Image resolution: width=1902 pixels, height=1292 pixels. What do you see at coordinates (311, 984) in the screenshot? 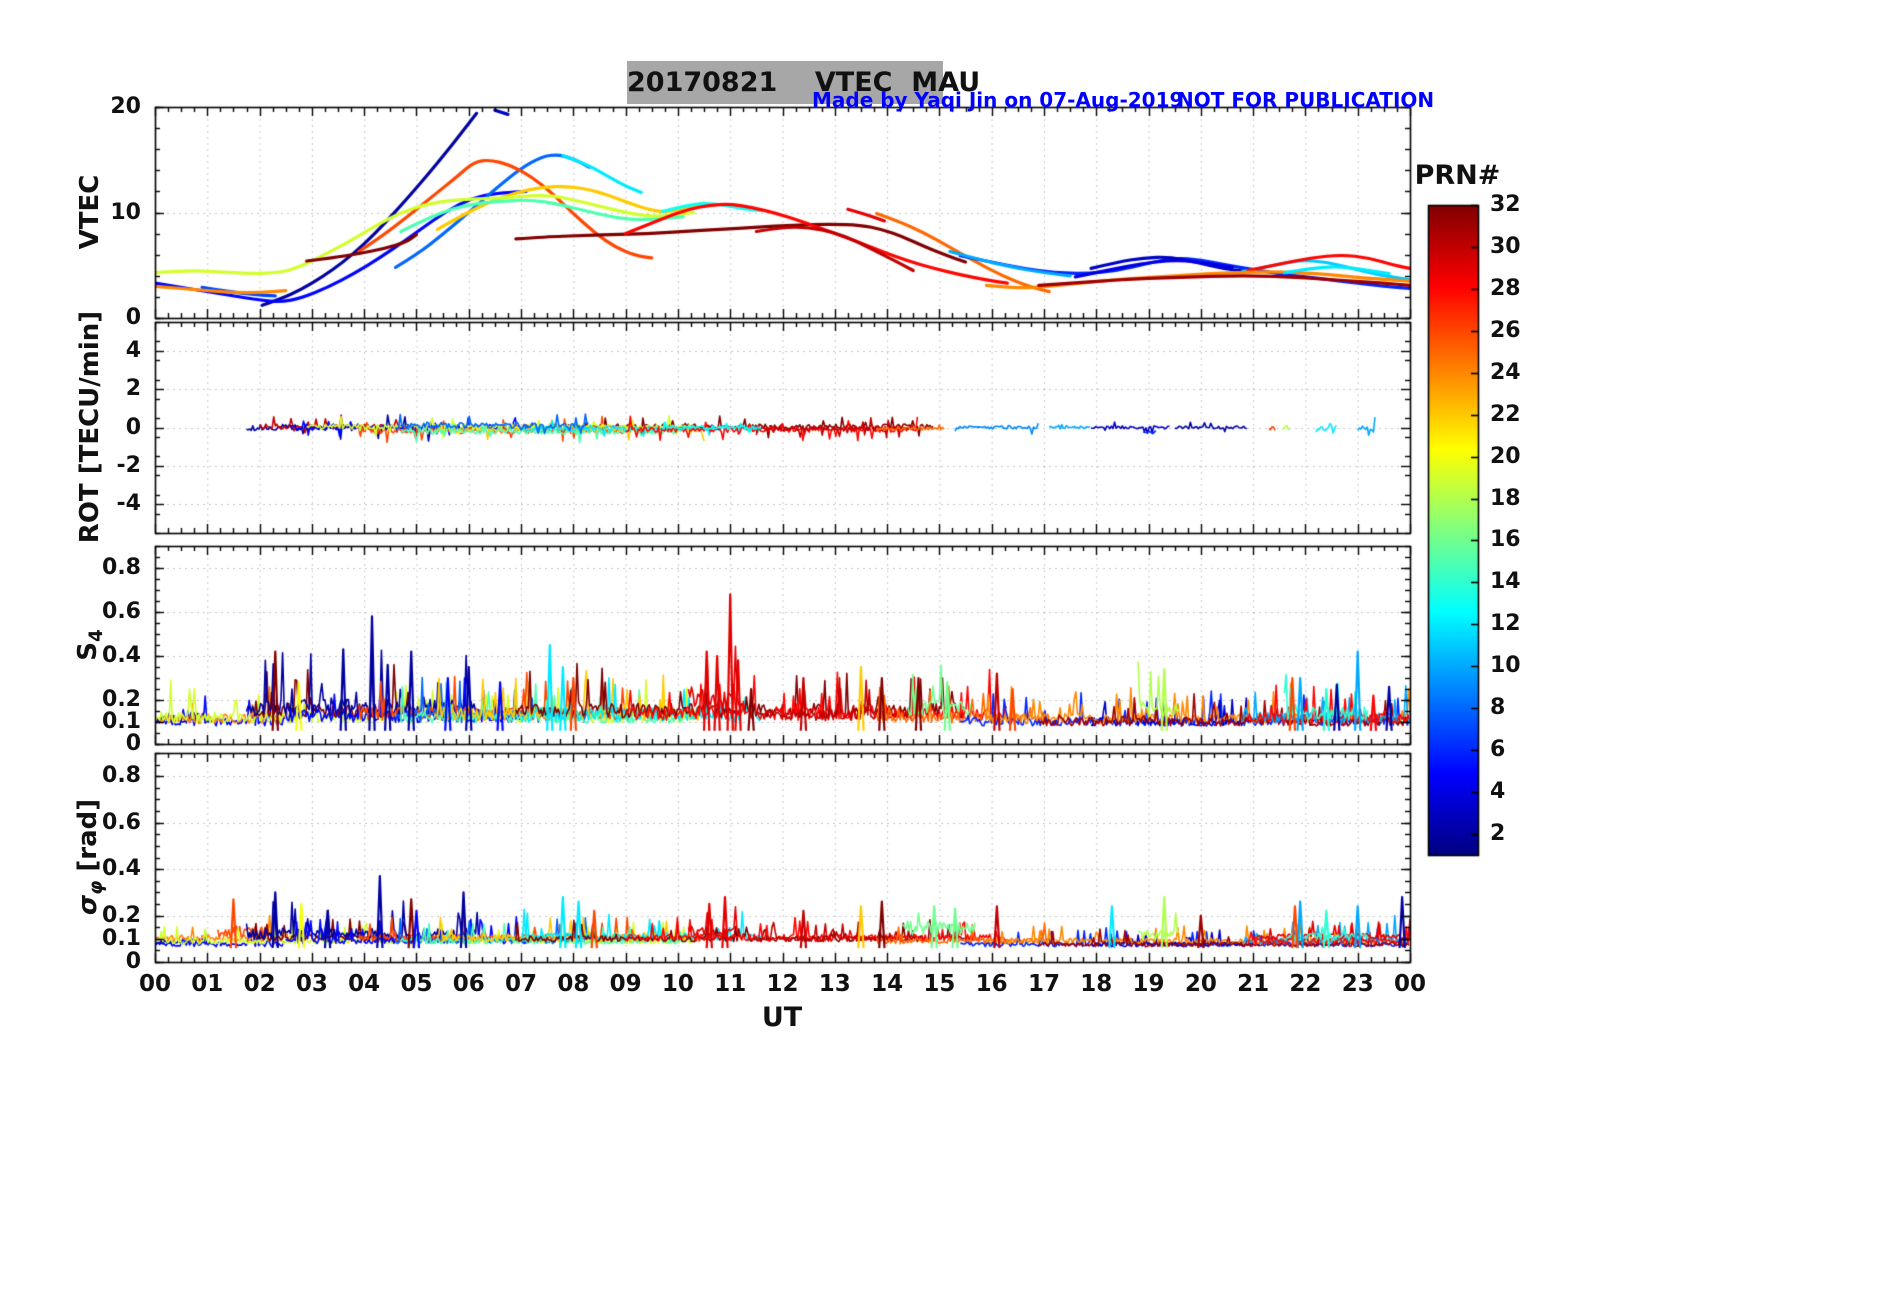
I see `x-tick-label: 03` at bounding box center [311, 984].